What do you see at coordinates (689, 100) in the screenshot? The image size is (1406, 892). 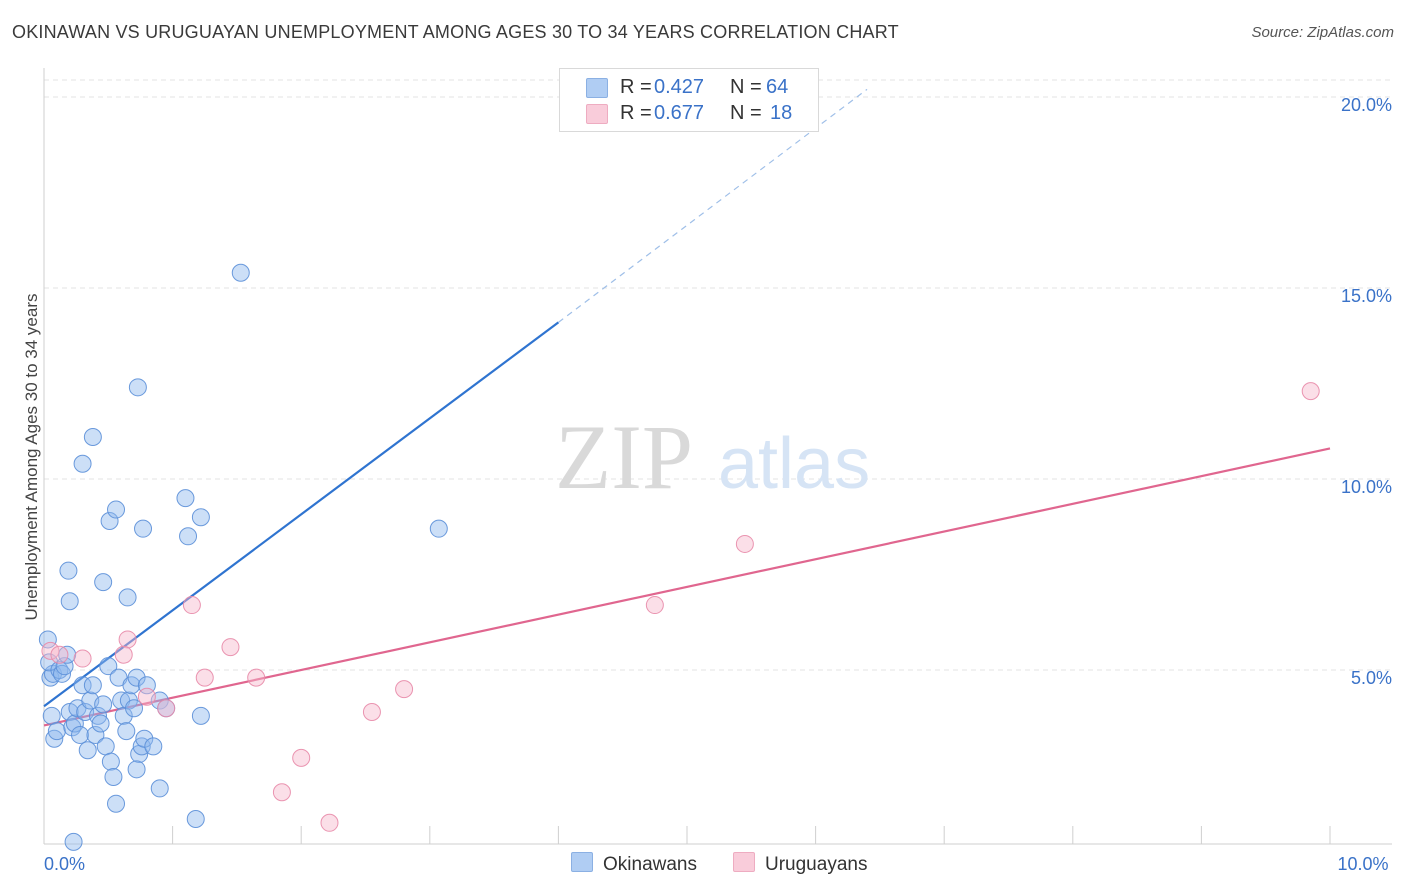 I see `legend-box: R = 0.427 N = 64 R = 0.677 N = 18` at bounding box center [689, 100].